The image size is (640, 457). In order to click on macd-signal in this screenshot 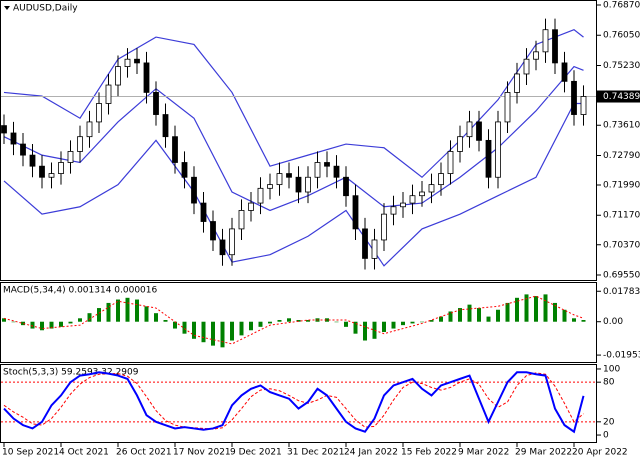, I will do `click(293, 320)`.